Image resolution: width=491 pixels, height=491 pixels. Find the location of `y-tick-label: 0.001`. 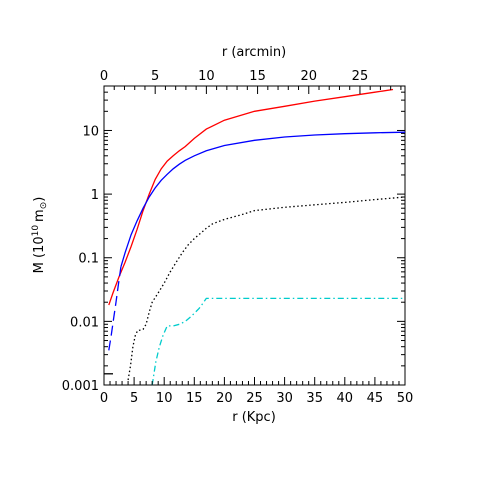

y-tick-label: 0.001 is located at coordinates (80, 386).